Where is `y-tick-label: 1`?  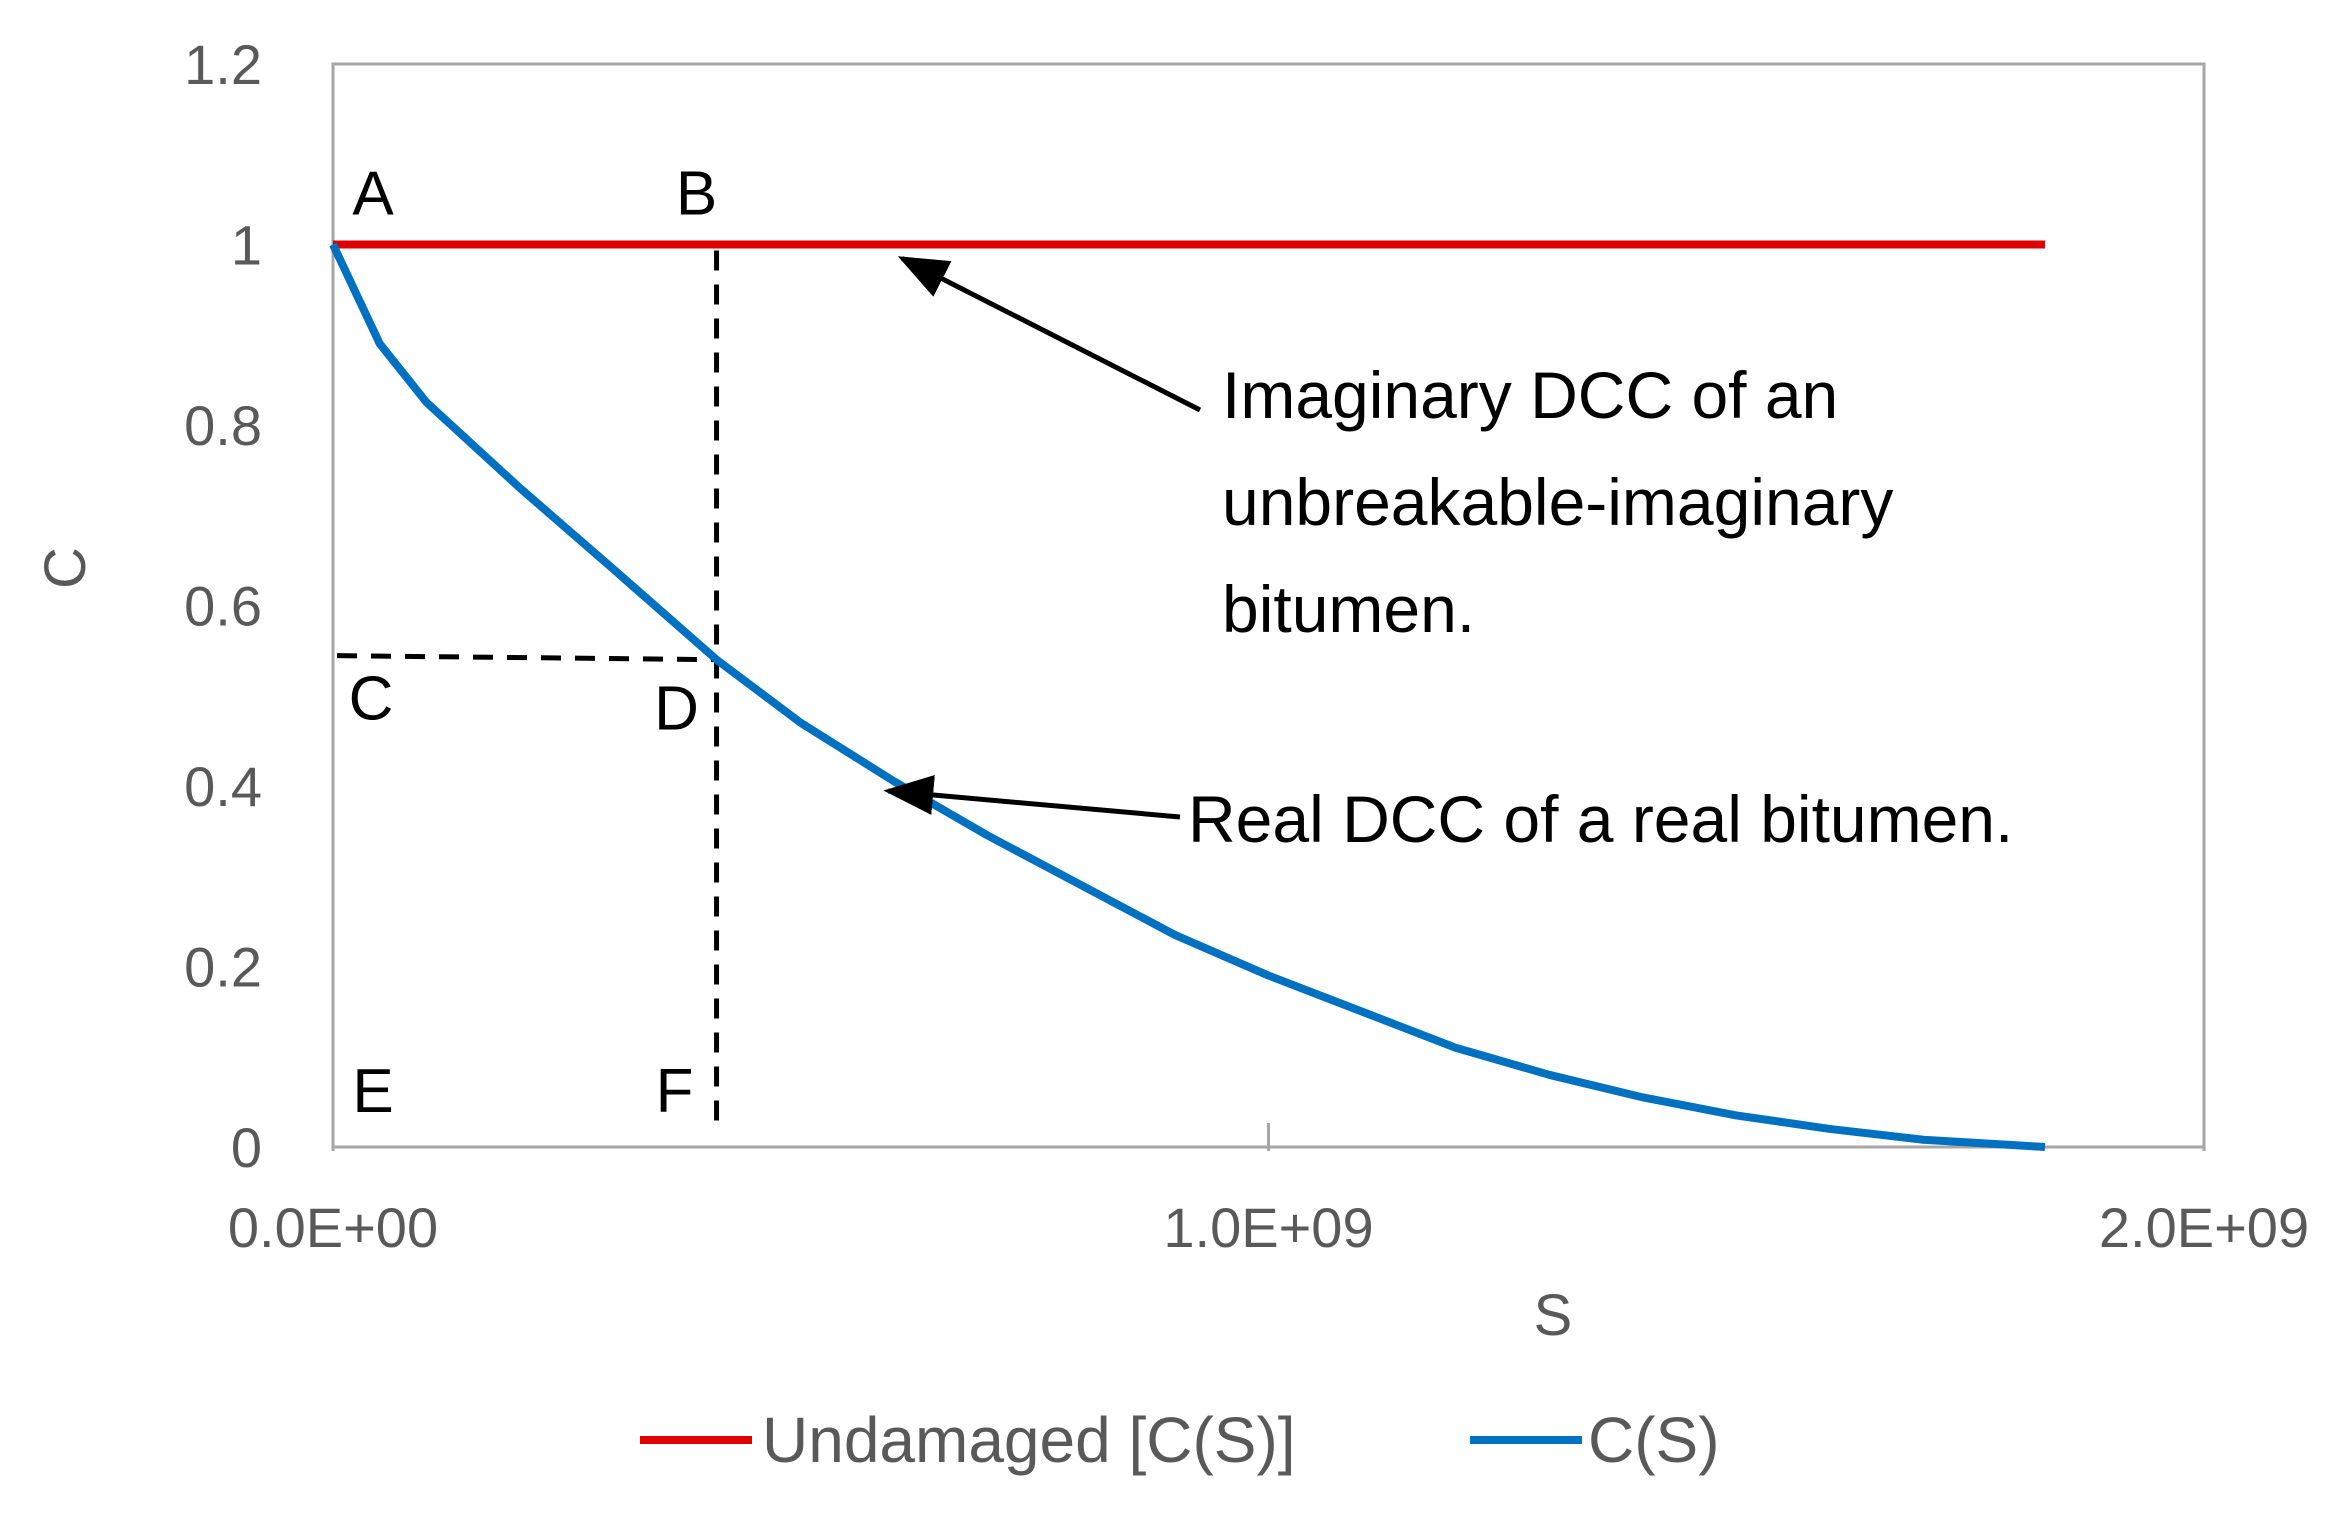 y-tick-label: 1 is located at coordinates (246, 245).